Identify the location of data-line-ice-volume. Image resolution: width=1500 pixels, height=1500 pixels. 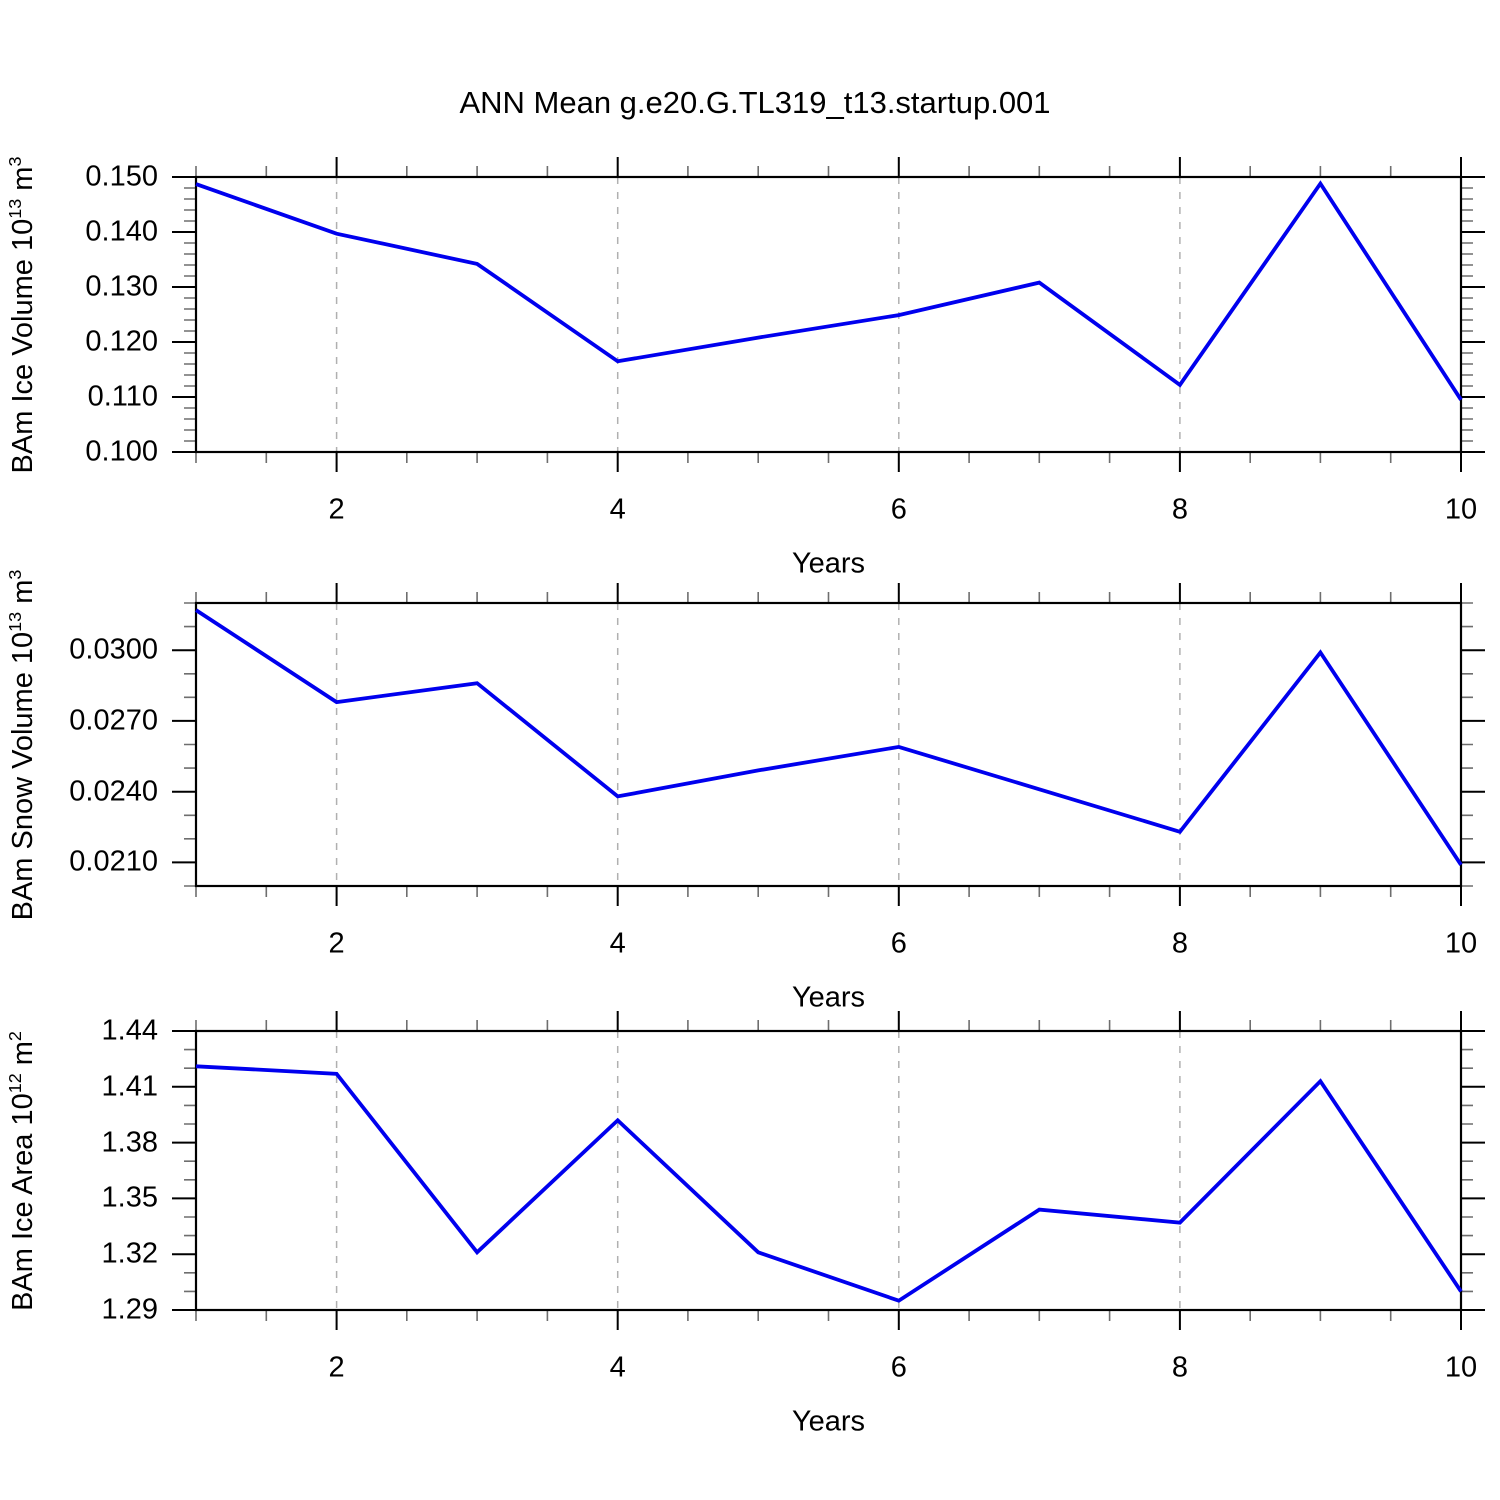
(829, 290).